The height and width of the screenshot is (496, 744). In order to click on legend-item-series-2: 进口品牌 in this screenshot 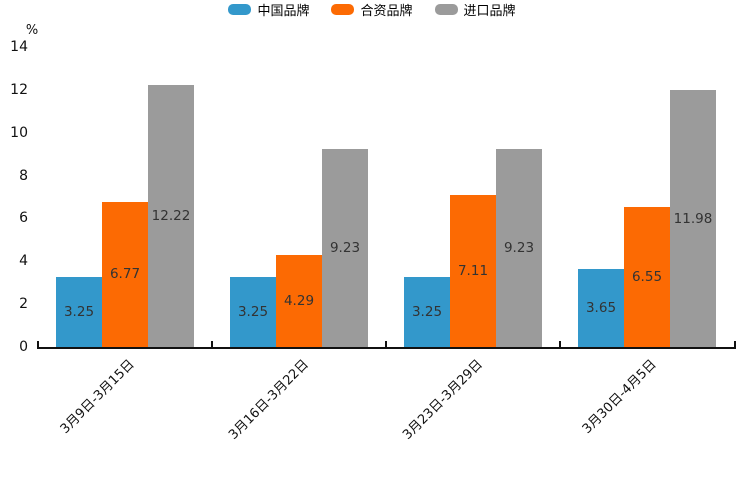, I will do `click(475, 9)`.